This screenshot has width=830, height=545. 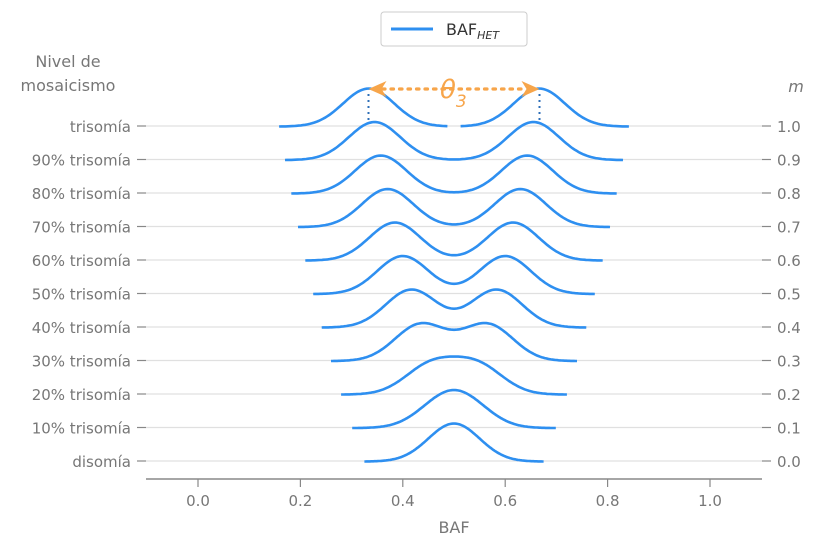 What do you see at coordinates (403, 501) in the screenshot?
I see `x-tick-label: 0.4` at bounding box center [403, 501].